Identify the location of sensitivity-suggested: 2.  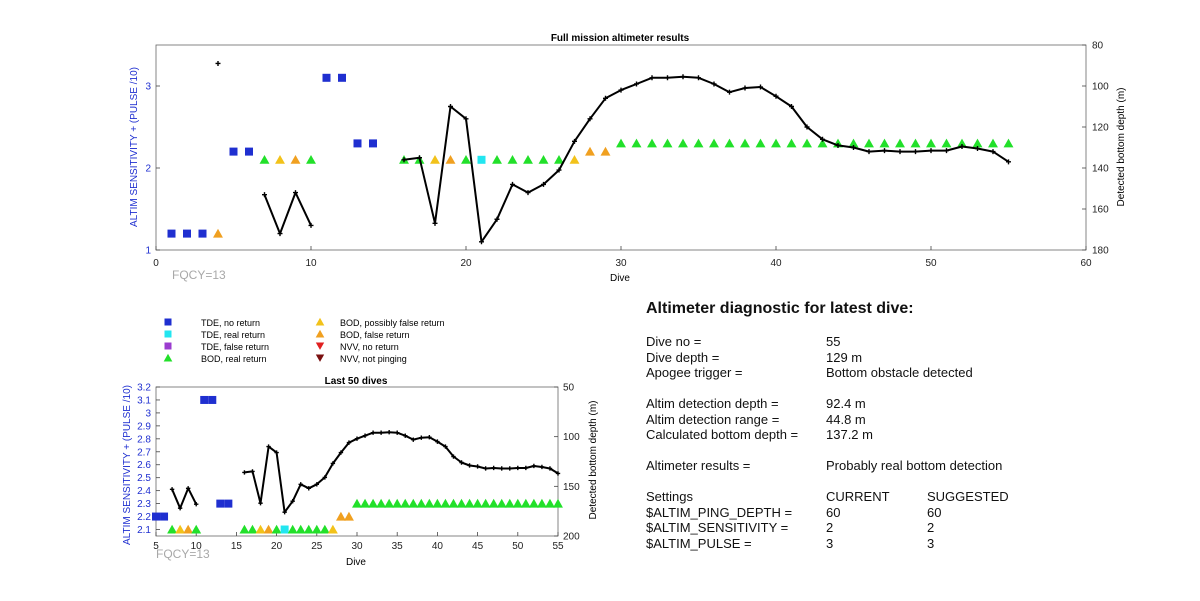
(931, 527).